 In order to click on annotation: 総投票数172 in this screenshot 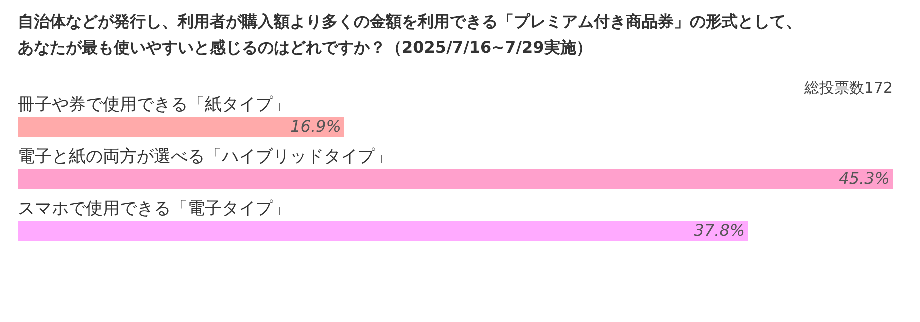, I will do `click(848, 88)`.